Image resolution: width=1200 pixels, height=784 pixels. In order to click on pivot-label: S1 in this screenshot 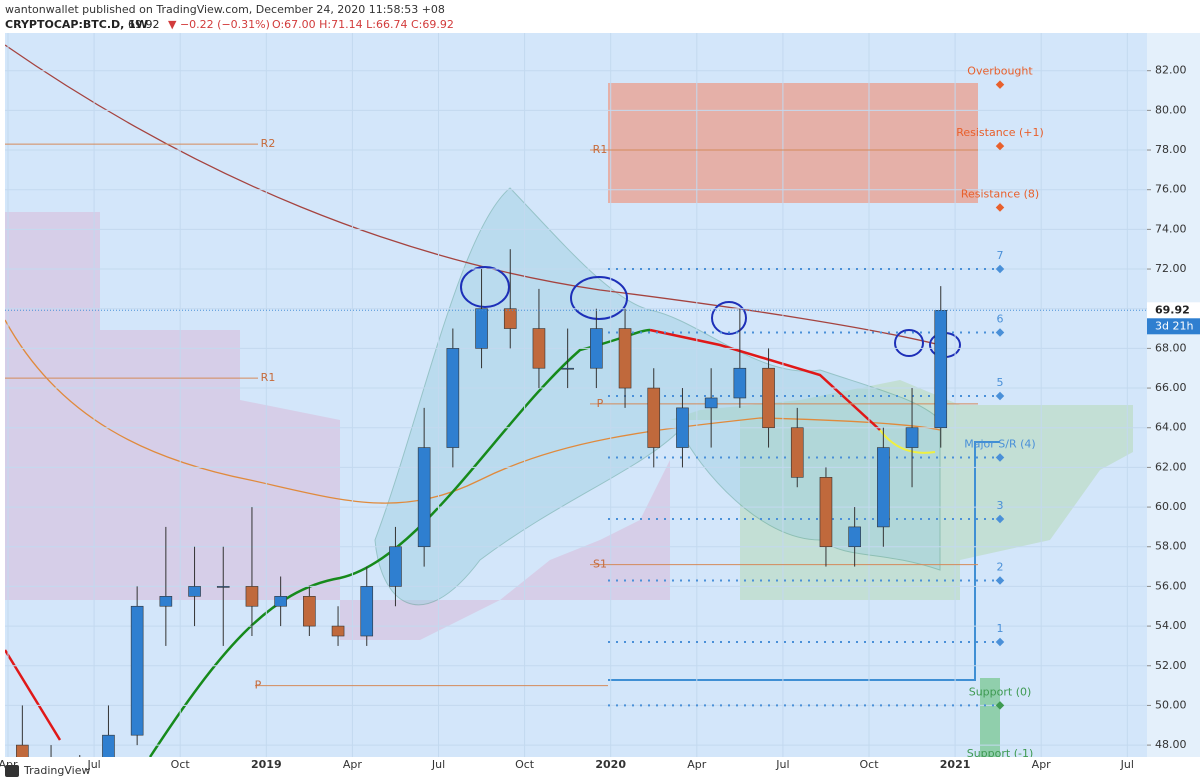, I will do `click(600, 564)`.